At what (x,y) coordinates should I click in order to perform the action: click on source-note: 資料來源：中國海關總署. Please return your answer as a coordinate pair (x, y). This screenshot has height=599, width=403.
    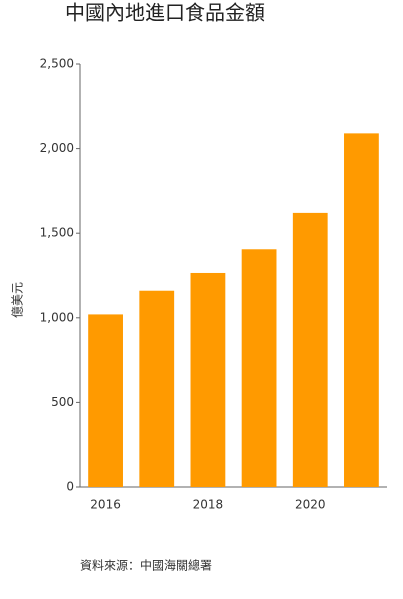
    Looking at the image, I should click on (146, 565).